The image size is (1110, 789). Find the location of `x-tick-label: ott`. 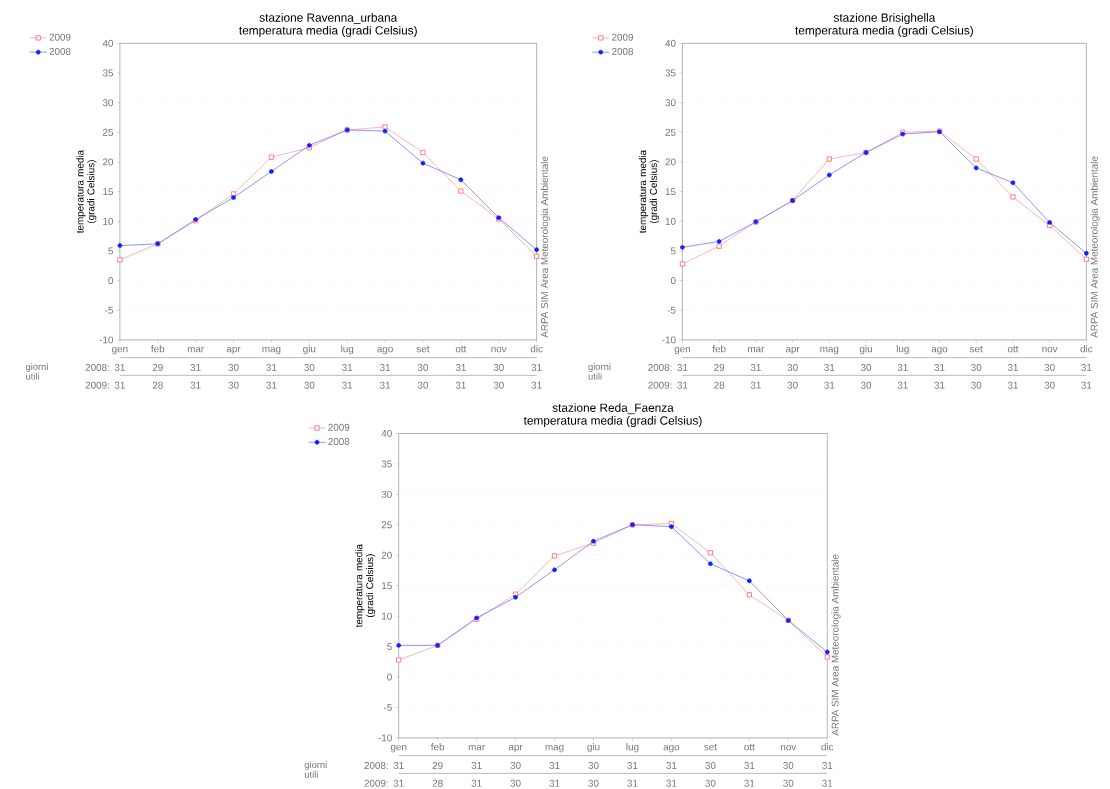

x-tick-label: ott is located at coordinates (749, 747).